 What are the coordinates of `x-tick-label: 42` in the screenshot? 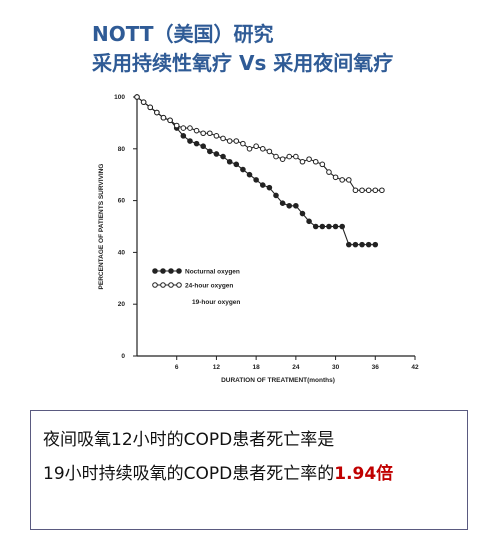 It's located at (415, 367).